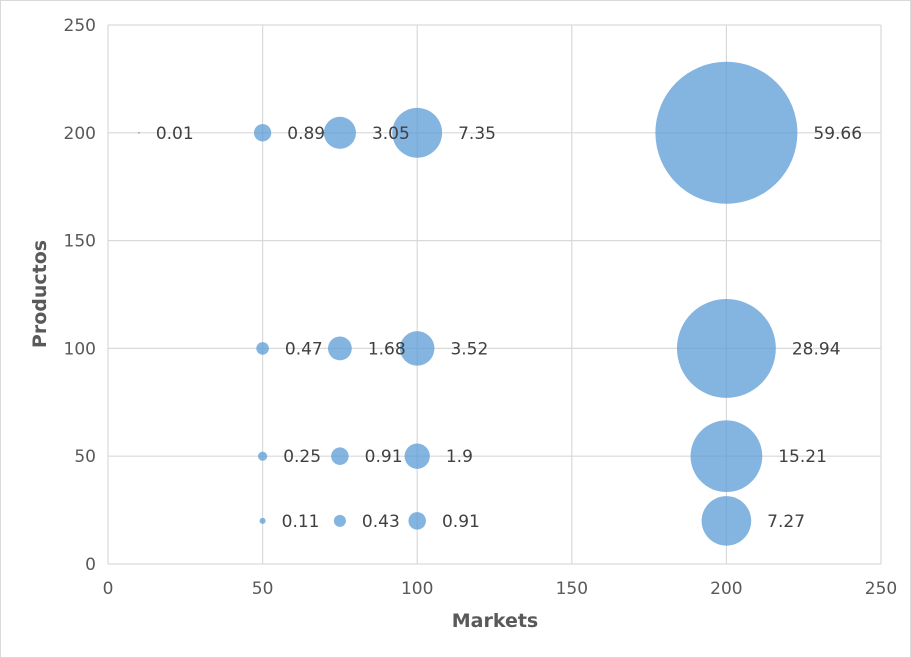 Image resolution: width=911 pixels, height=658 pixels. Describe the element at coordinates (40, 294) in the screenshot. I see `y-axis-title: Productos` at that location.